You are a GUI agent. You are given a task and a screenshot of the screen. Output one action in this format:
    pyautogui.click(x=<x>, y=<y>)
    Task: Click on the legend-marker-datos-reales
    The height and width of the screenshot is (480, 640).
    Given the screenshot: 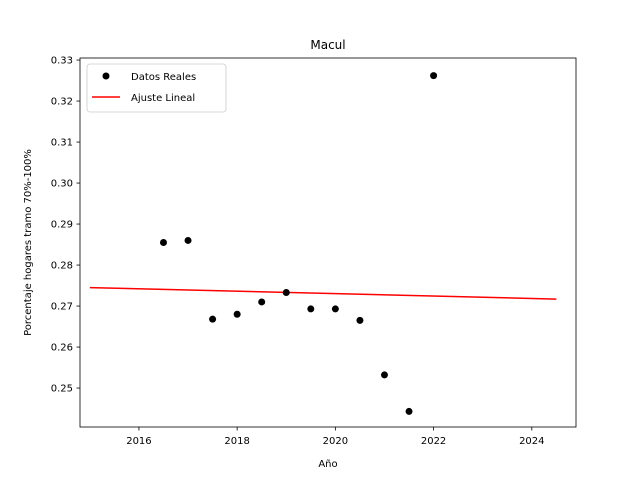 What is the action you would take?
    pyautogui.click(x=106, y=76)
    